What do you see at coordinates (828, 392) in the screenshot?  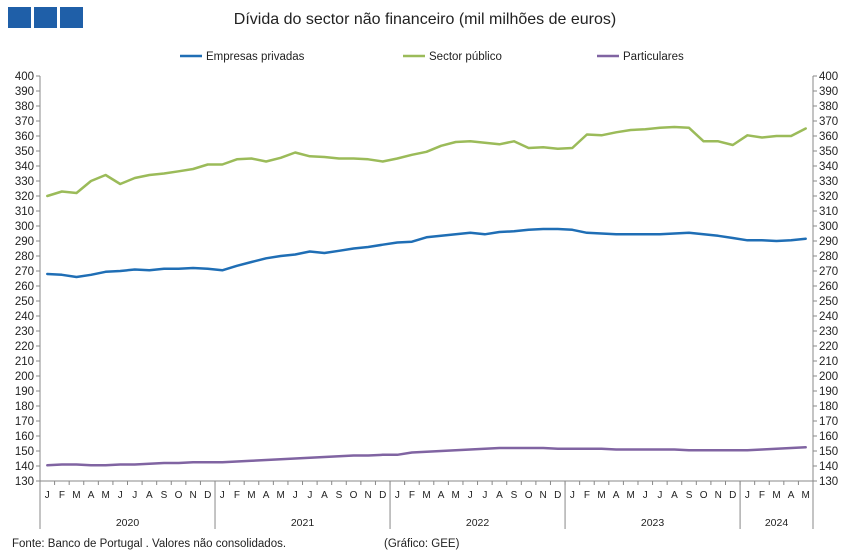 I see `y-tick-label-right: 190` at bounding box center [828, 392].